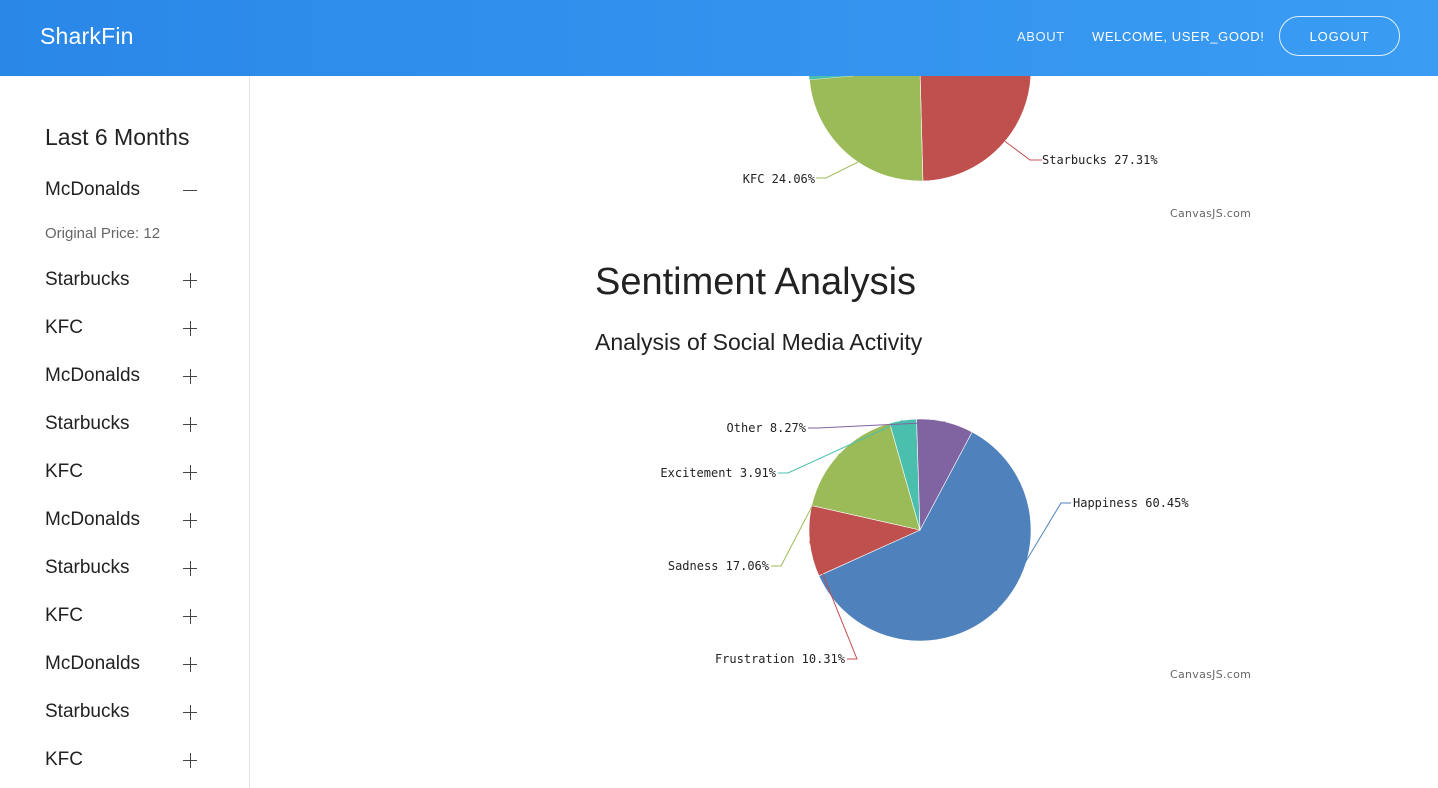 This screenshot has width=1438, height=788. What do you see at coordinates (87, 36) in the screenshot?
I see `brand-logo: SharkFin` at bounding box center [87, 36].